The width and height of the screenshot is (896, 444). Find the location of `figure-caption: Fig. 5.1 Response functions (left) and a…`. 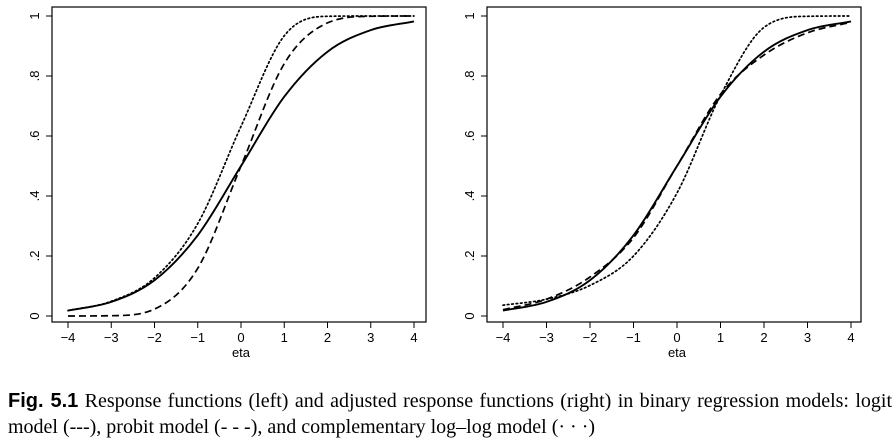

figure-caption: Fig. 5.1 Response functions (left) and a… is located at coordinates (450, 414).